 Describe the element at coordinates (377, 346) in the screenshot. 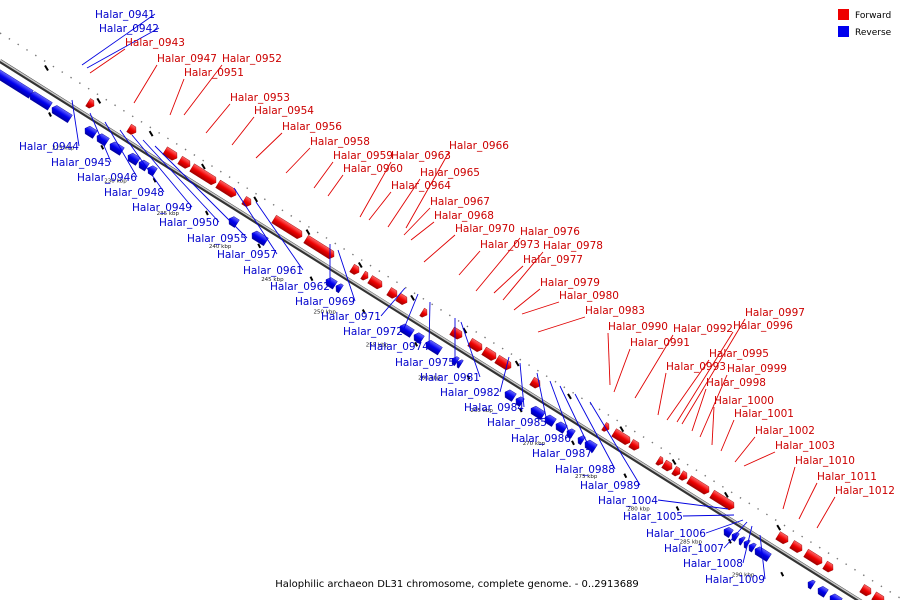

I see `tick-label: 255 kbp` at that location.